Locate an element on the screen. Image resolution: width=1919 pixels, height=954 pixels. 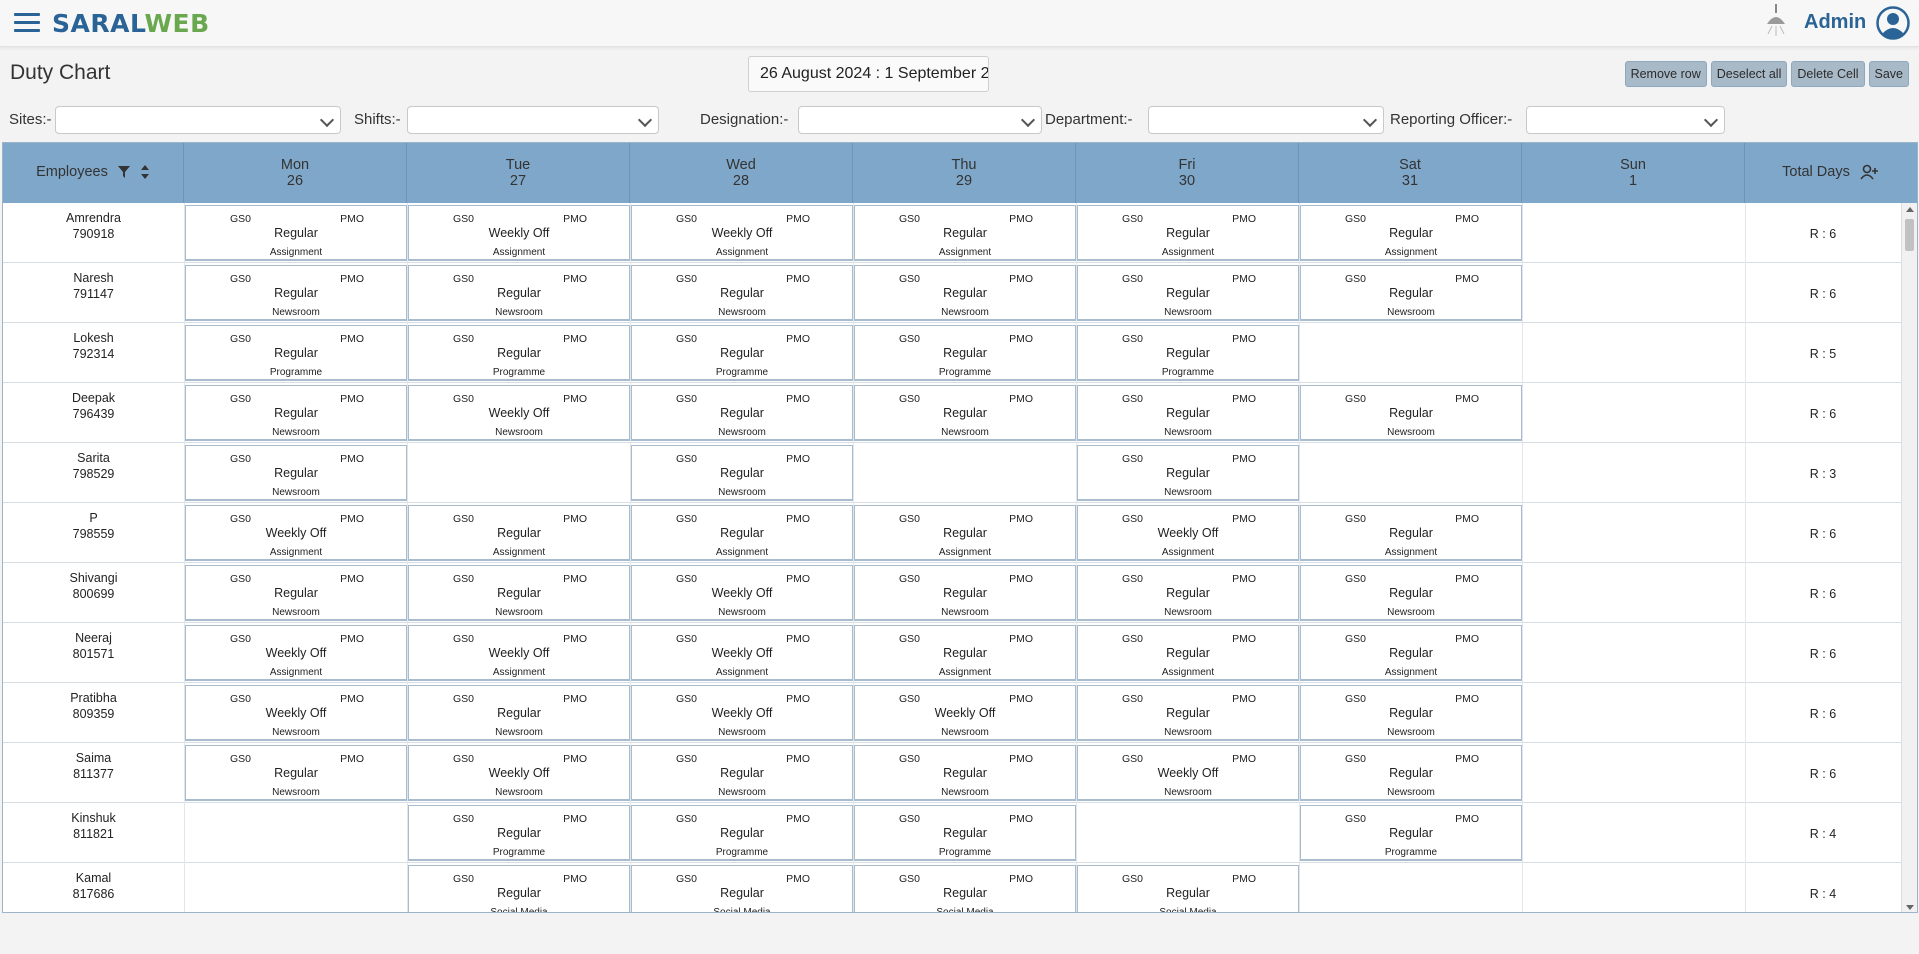
day-cell-tue: GS0 PMO Regular Social Media is located at coordinates (518, 887).